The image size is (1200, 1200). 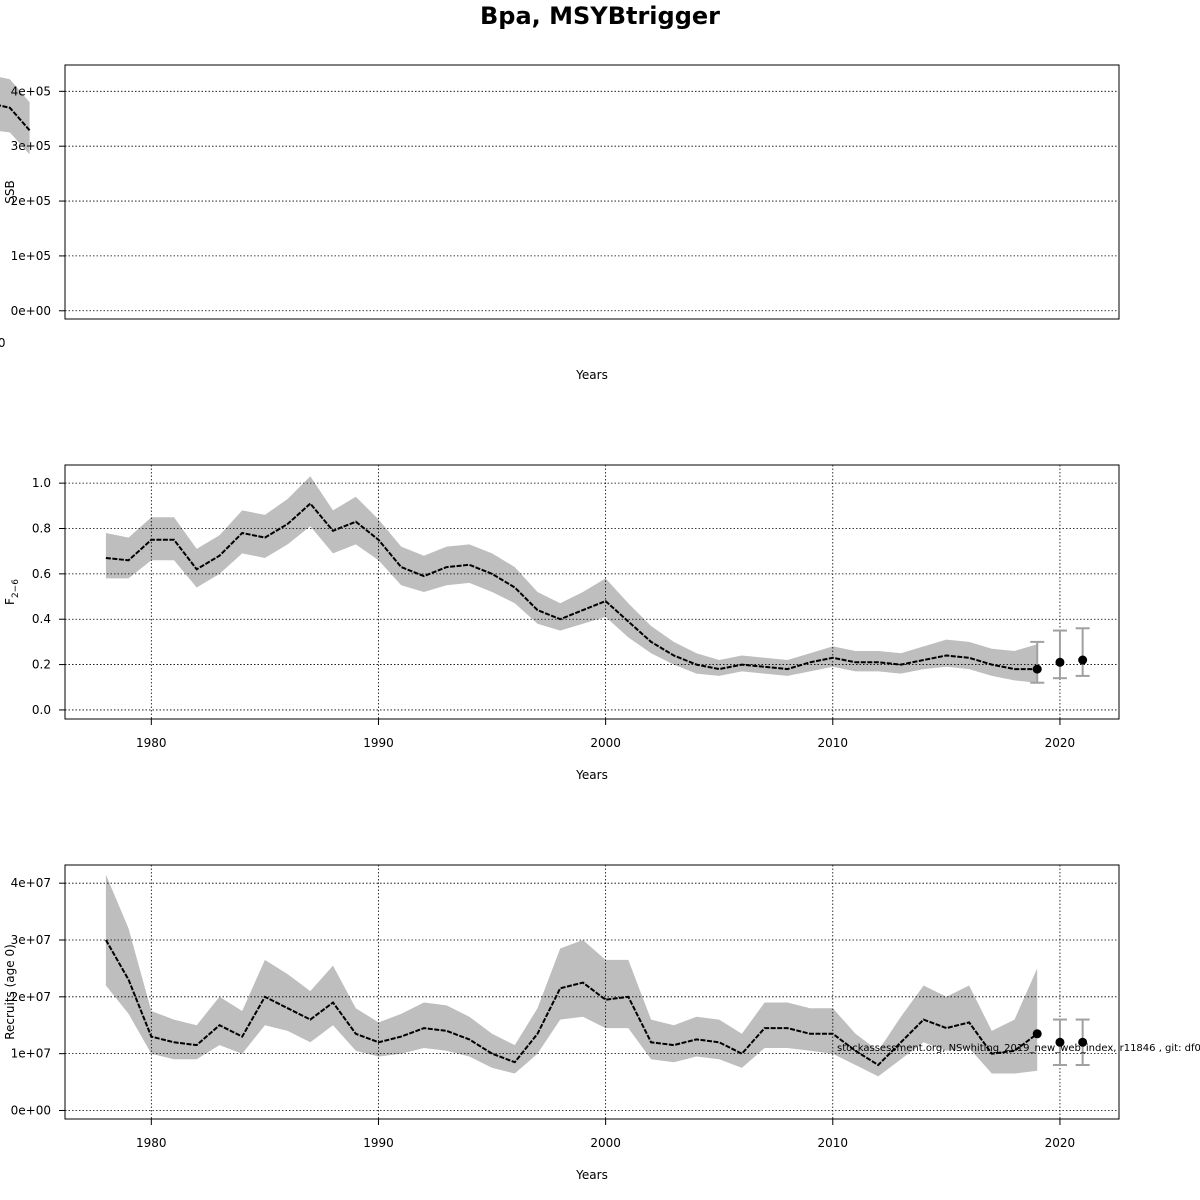 What do you see at coordinates (31, 1054) in the screenshot?
I see `y-tick-label: 1e+07` at bounding box center [31, 1054].